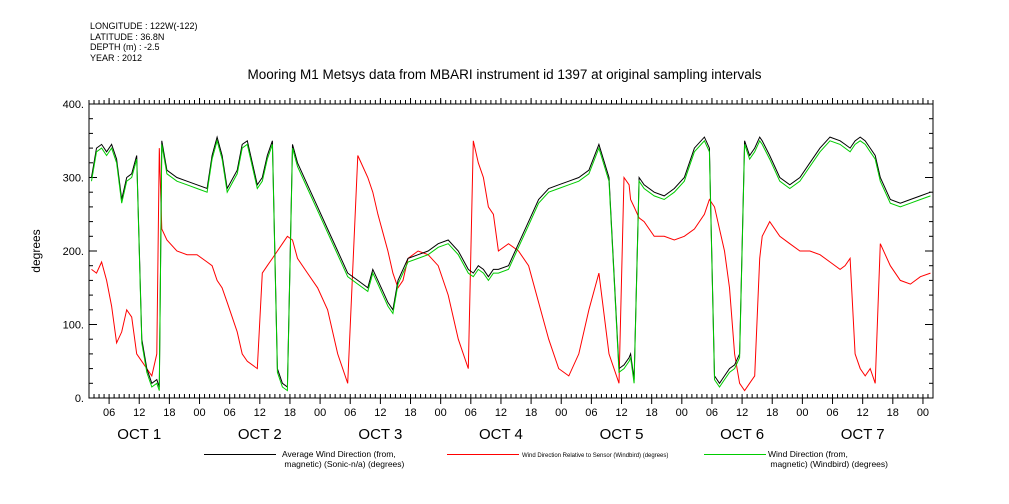 This screenshot has width=1009, height=504. I want to click on depth-label: DEPTH (m) : -2.5, so click(125, 47).